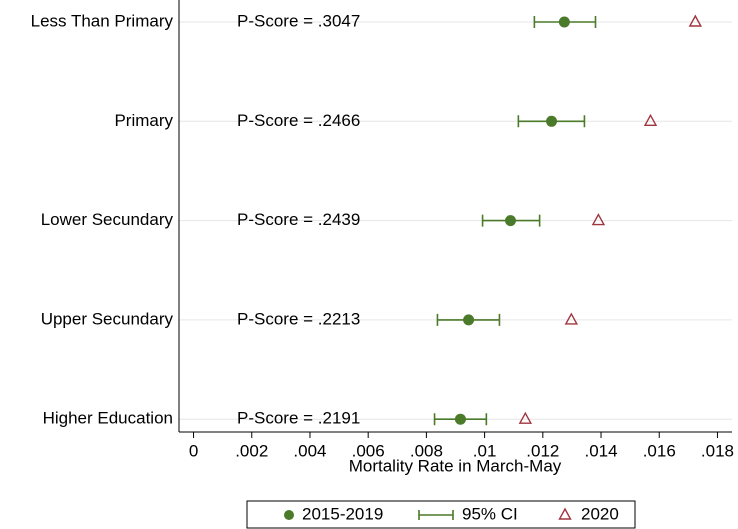 This screenshot has width=738, height=529. Describe the element at coordinates (143, 120) in the screenshot. I see `category-label: Primary` at that location.